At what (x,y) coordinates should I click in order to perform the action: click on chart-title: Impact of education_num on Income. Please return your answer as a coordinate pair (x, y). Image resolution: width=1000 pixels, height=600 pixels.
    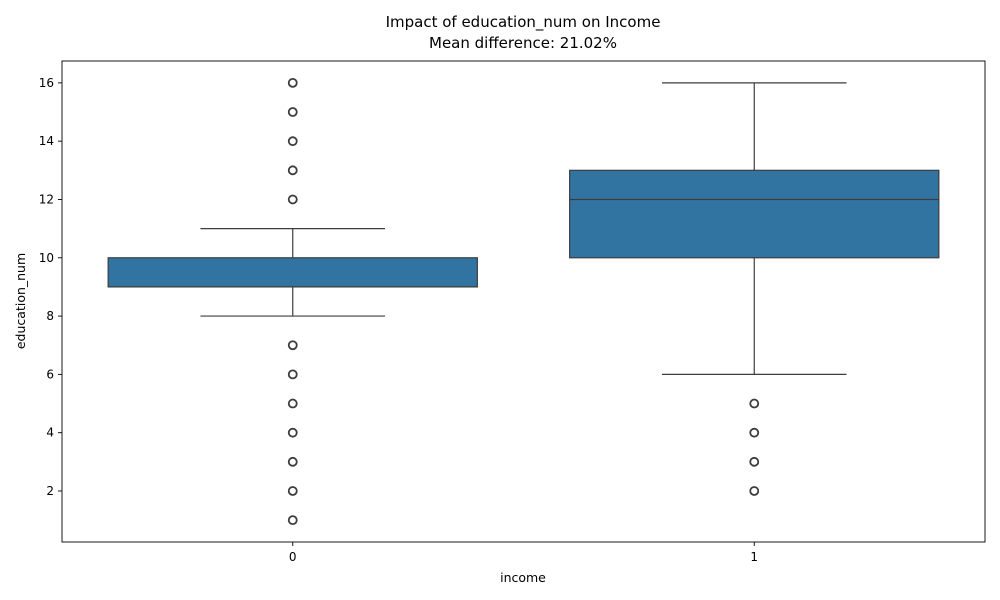
    Looking at the image, I should click on (523, 22).